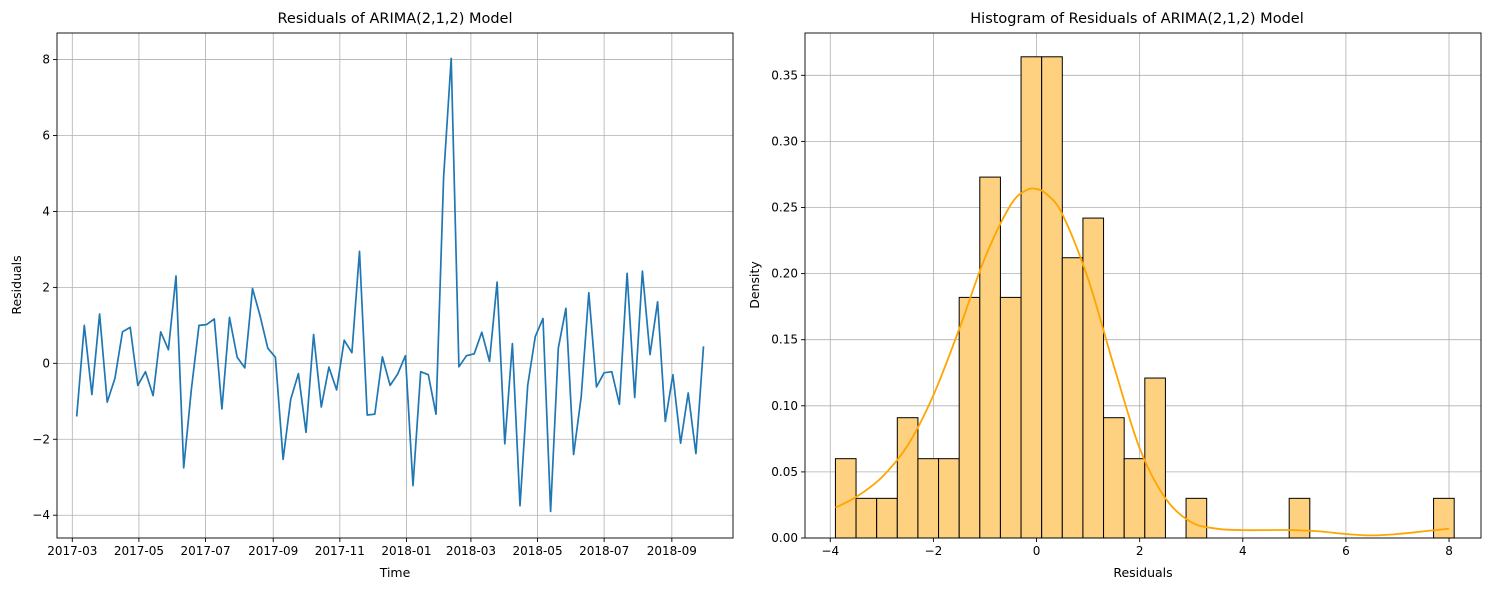 The image size is (1489, 590). I want to click on histogram-y-tick-label: 0.00, so click(784, 538).